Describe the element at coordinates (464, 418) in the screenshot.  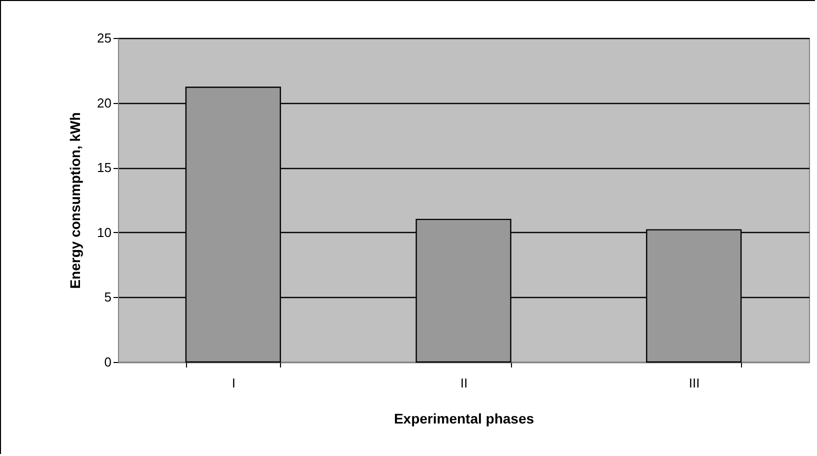
I see `x-axis-title: Experimental phases` at that location.